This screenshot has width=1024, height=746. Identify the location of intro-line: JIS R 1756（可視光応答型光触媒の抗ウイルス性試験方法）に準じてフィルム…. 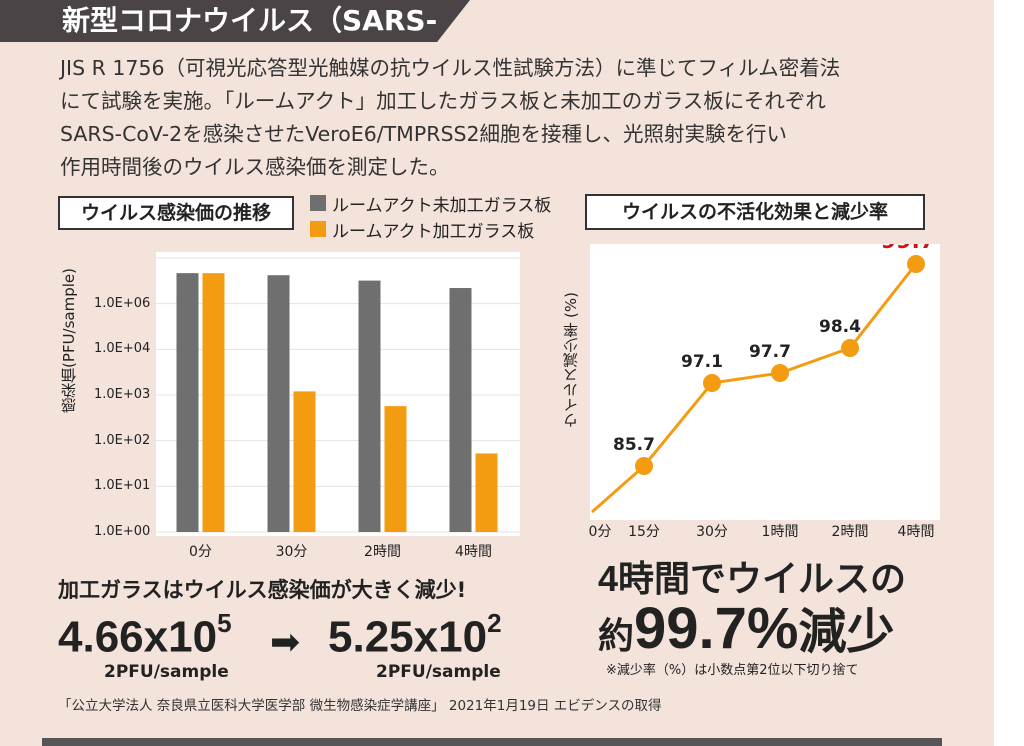
(450, 68).